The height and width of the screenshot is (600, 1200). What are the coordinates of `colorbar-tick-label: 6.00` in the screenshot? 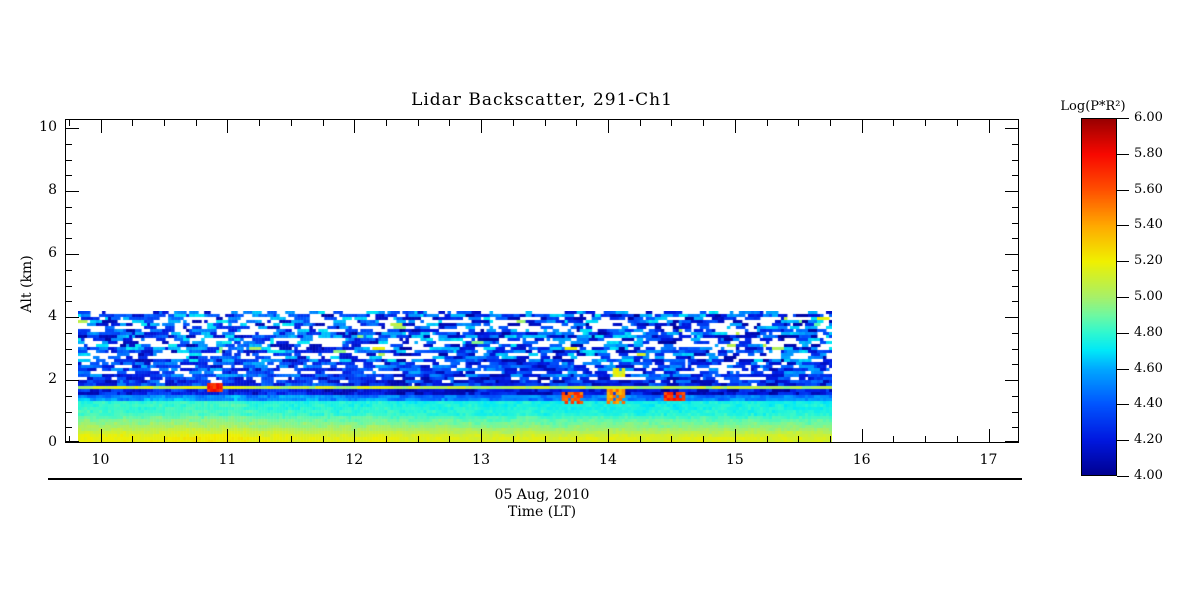 It's located at (1148, 117).